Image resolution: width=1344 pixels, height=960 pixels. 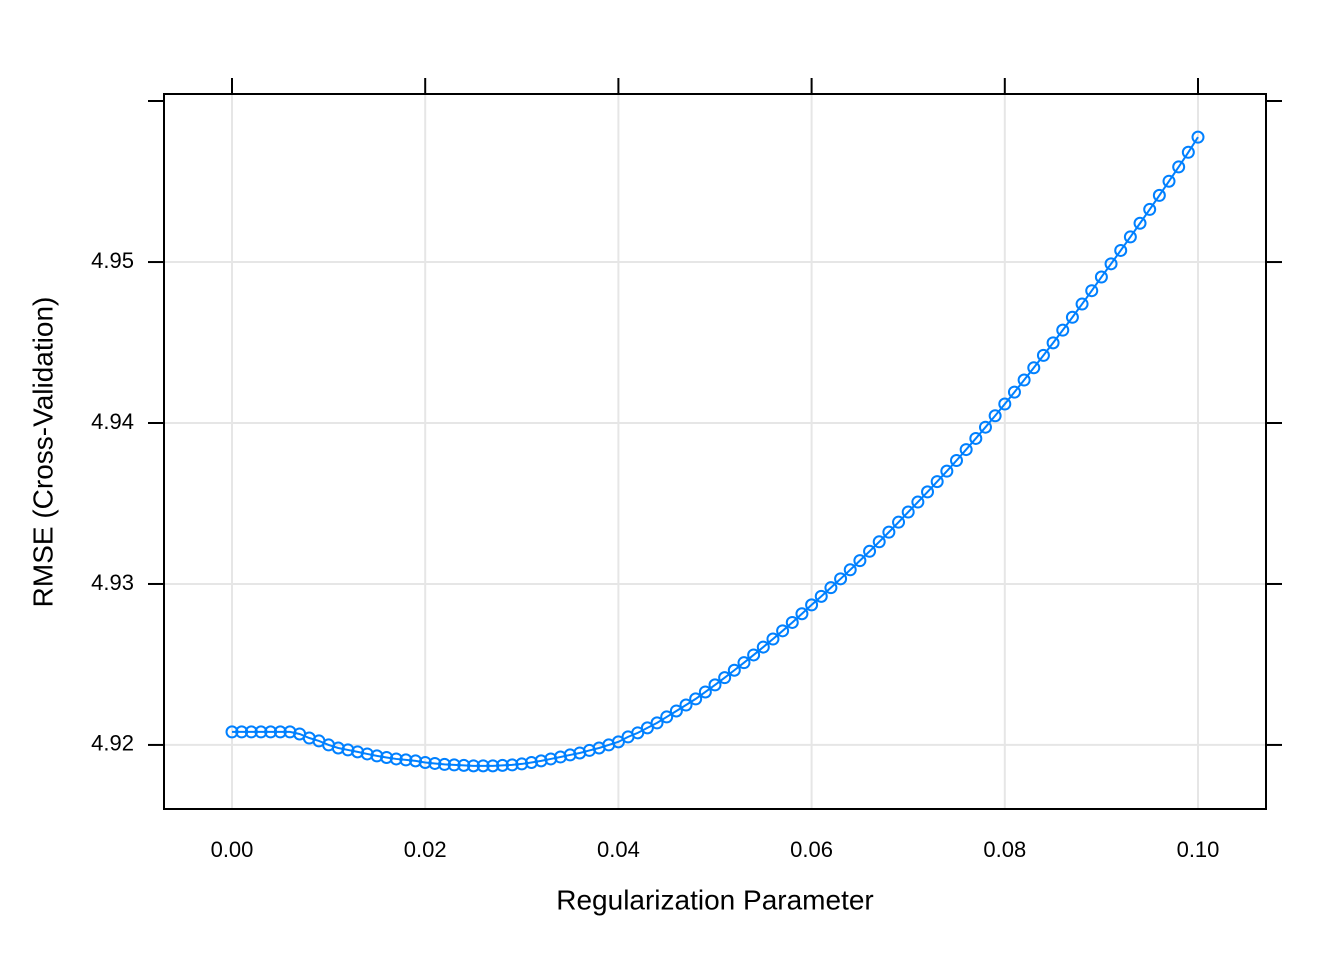 I want to click on y-tick-label: 4.92, so click(x=112, y=743).